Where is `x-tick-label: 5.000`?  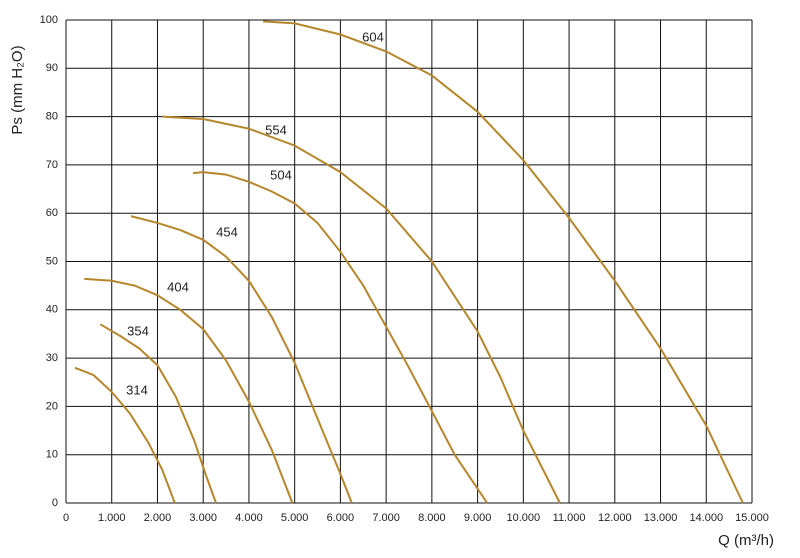 x-tick-label: 5.000 is located at coordinates (295, 518).